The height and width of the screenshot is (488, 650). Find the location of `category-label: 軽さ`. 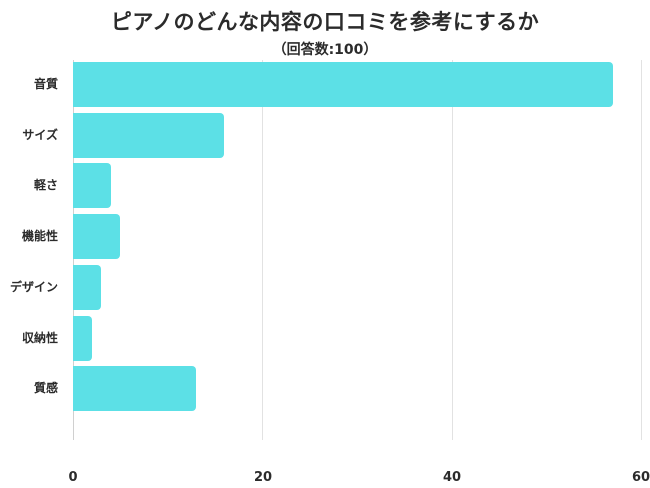

category-label: 軽さ is located at coordinates (45, 185).